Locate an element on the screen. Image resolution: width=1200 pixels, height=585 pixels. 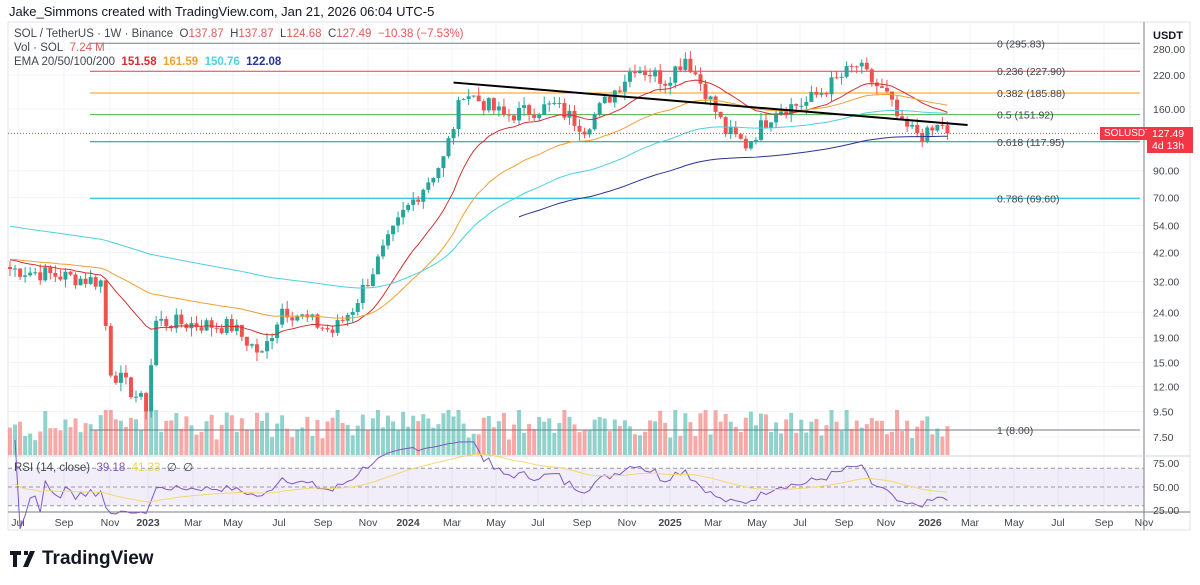
price-badge-value: 127.49 is located at coordinates (1168, 134).